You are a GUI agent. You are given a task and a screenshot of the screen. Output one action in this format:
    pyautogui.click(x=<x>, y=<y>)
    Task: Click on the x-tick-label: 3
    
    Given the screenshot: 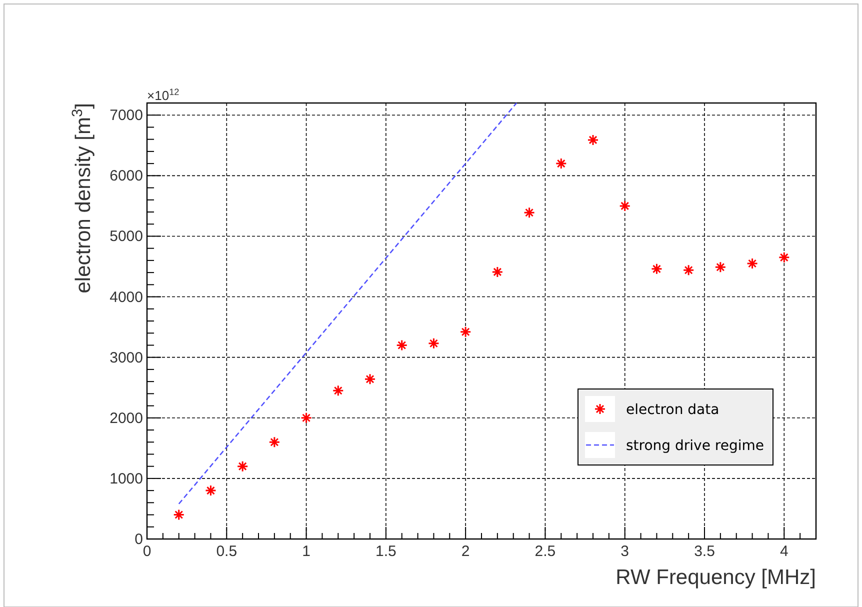 What is the action you would take?
    pyautogui.click(x=625, y=551)
    